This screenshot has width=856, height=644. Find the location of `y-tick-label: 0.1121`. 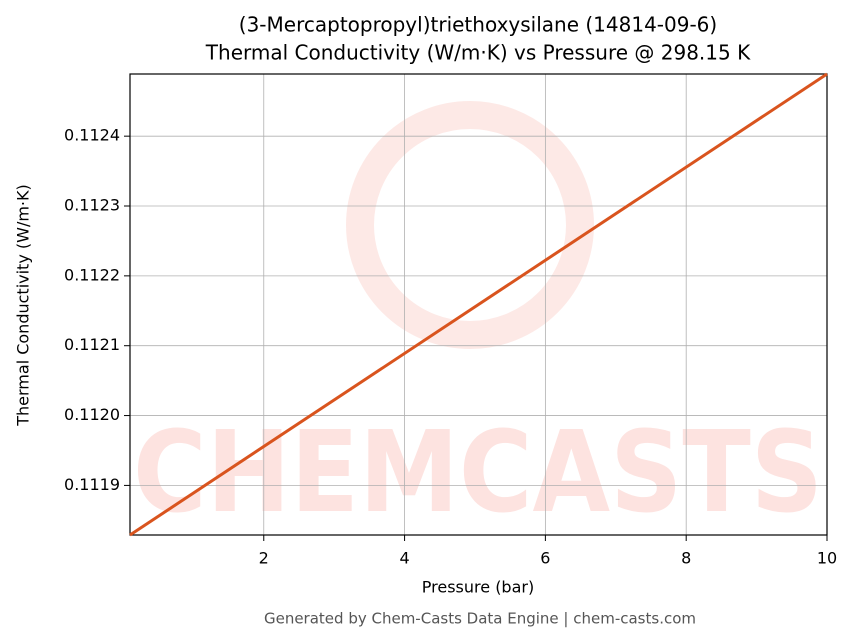

y-tick-label: 0.1121 is located at coordinates (92, 344).